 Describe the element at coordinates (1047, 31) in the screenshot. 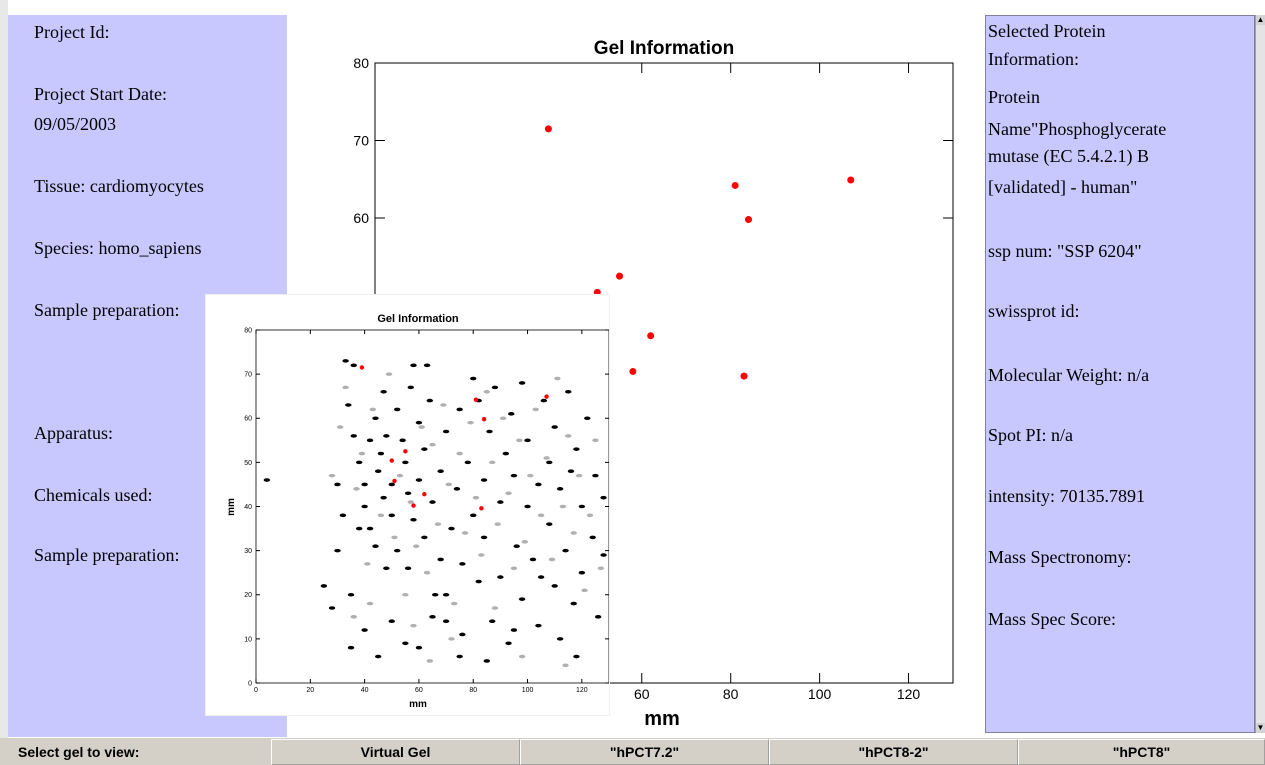

I see `protein-info-line: Selected Protein` at that location.